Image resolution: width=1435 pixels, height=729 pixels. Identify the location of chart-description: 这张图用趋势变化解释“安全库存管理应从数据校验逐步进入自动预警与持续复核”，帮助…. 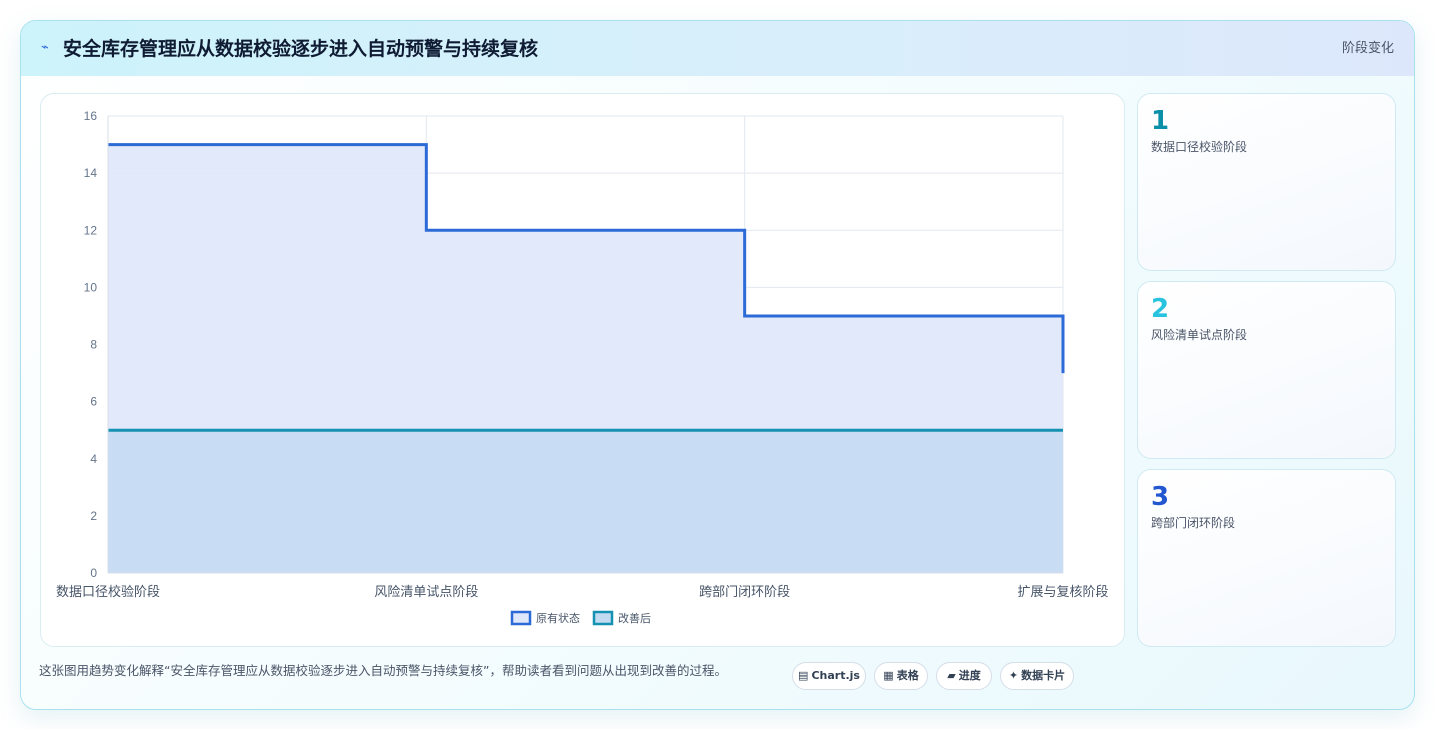
(383, 670).